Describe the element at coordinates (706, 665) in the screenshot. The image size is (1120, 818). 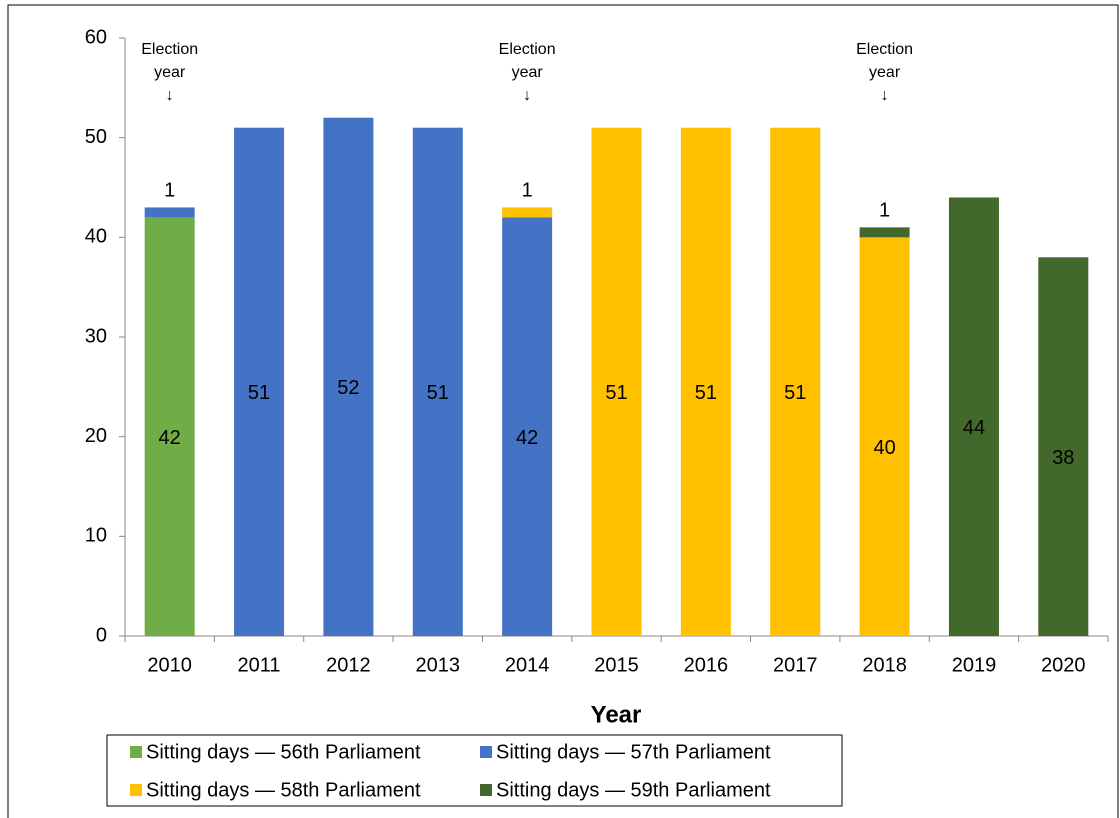
I see `x-tick-label: 2016` at that location.